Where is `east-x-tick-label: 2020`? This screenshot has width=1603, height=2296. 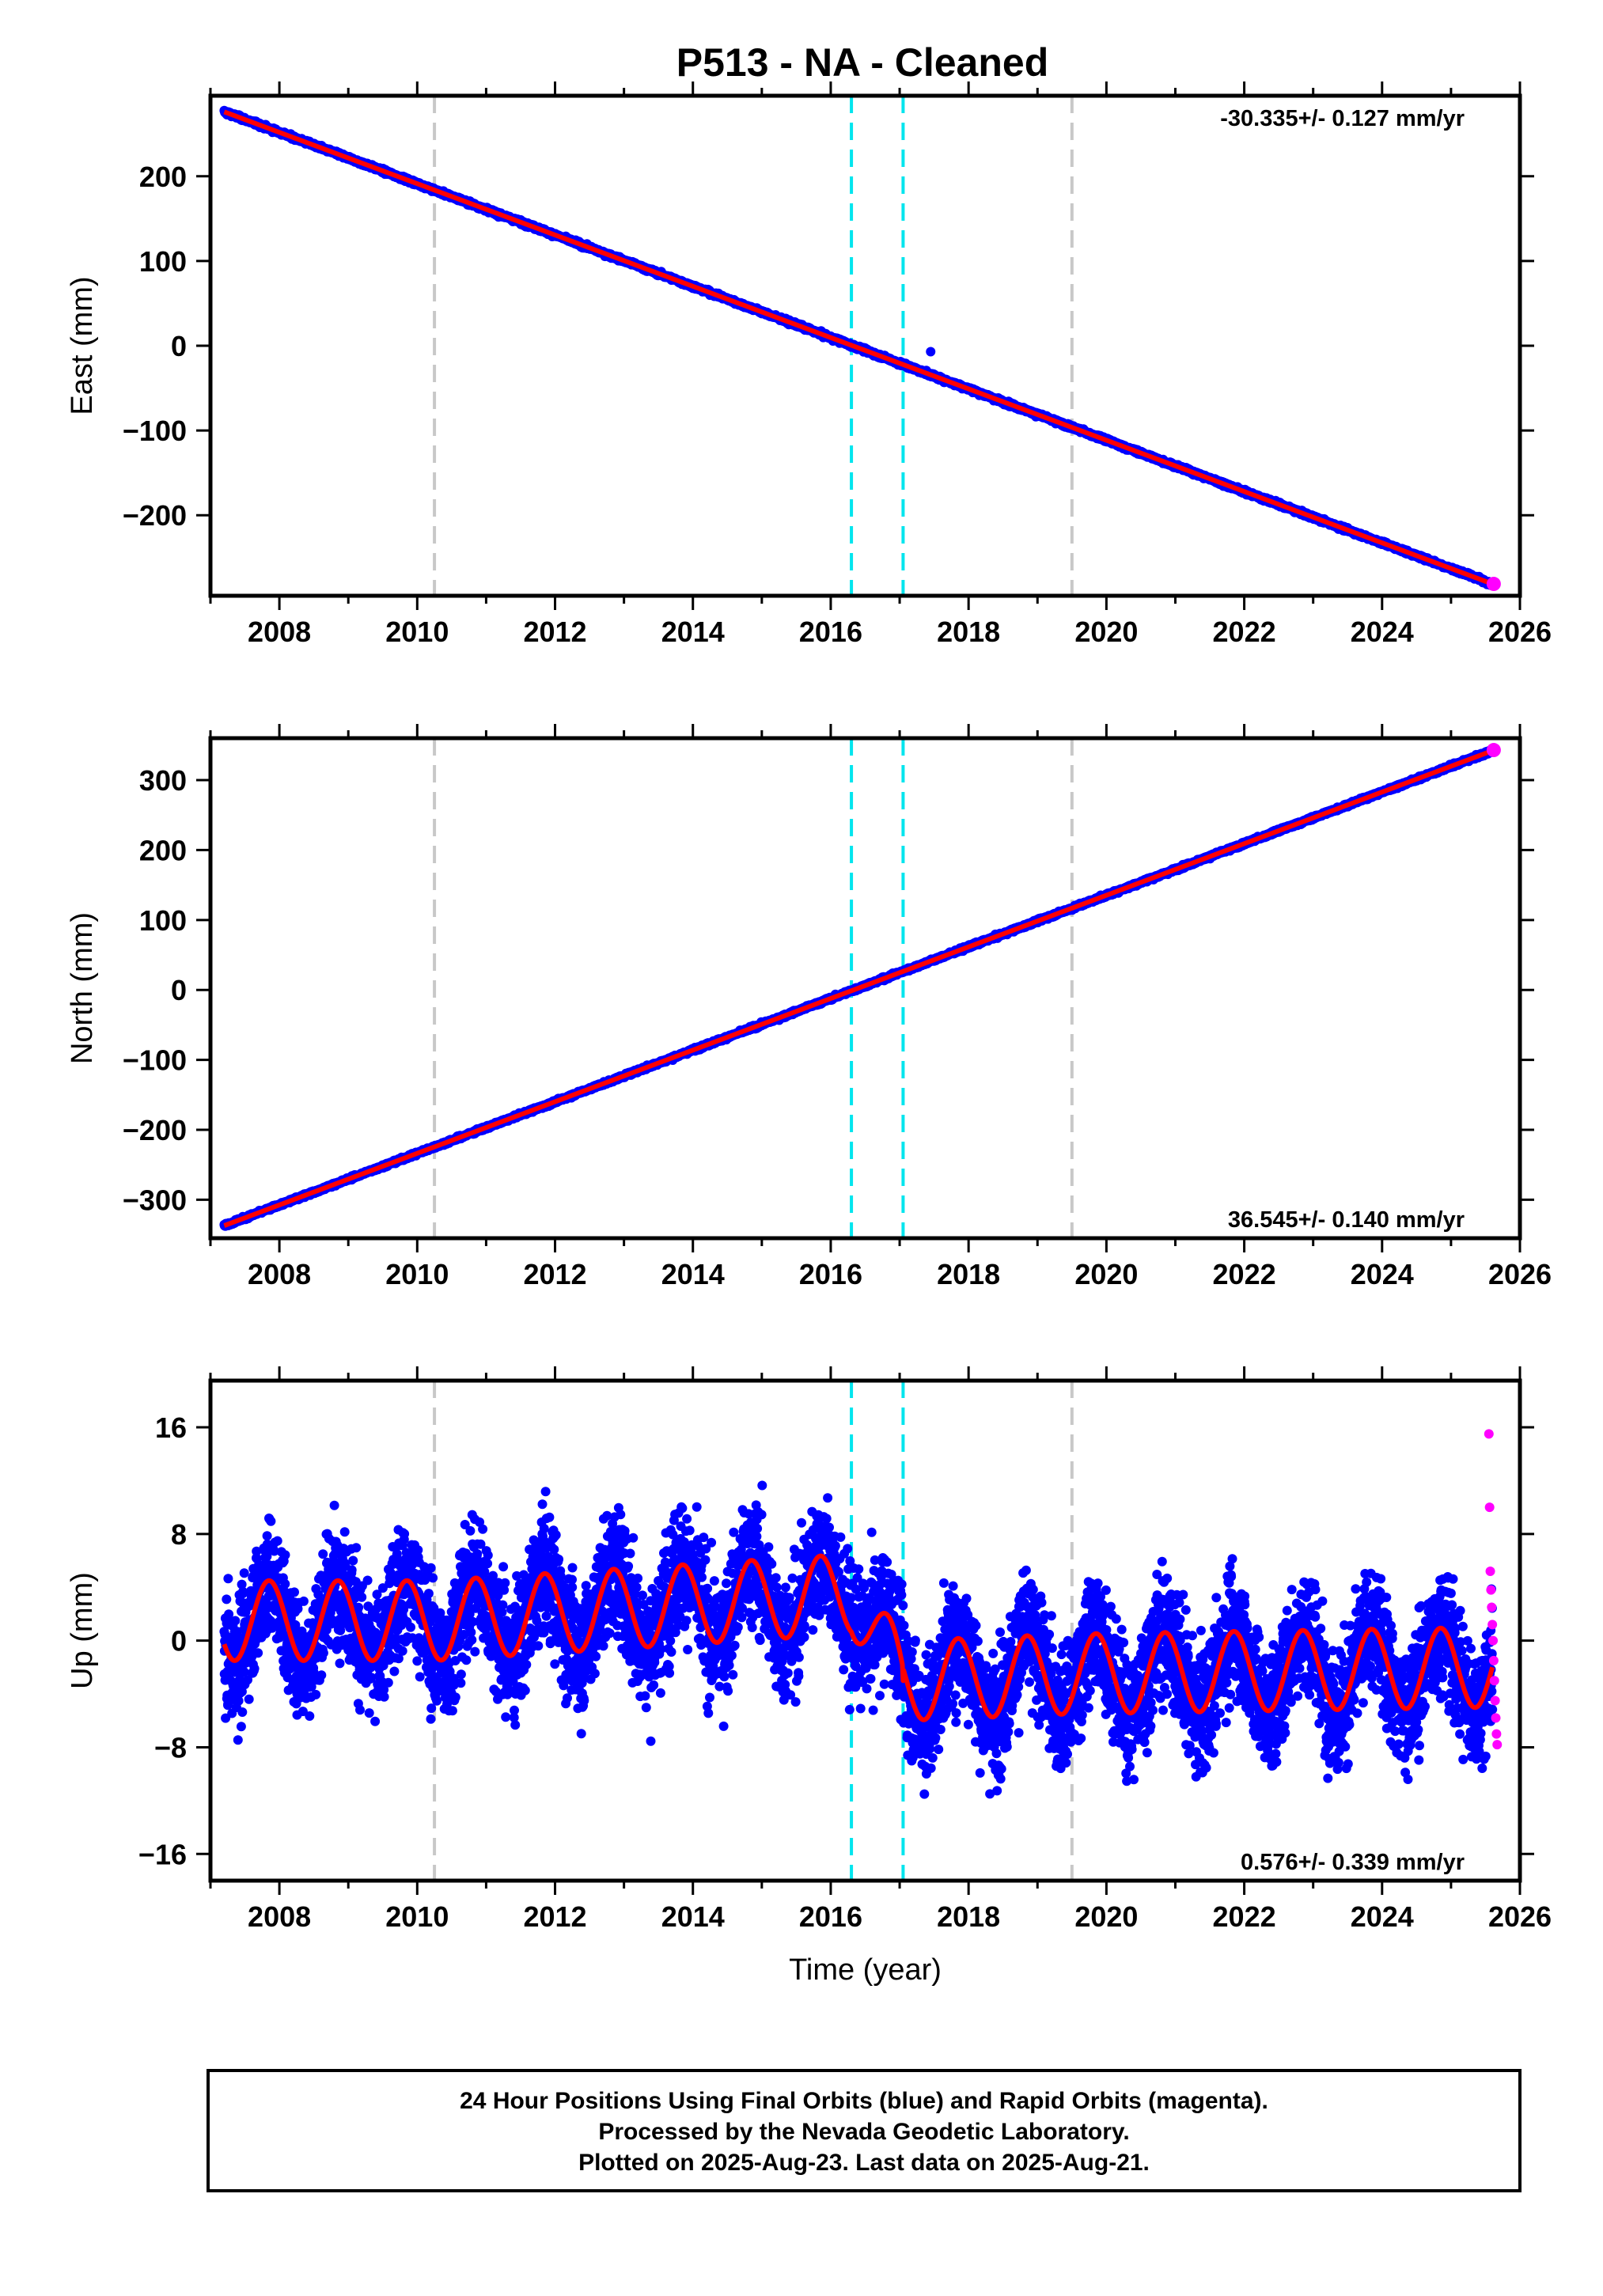
east-x-tick-label: 2020 is located at coordinates (1106, 632).